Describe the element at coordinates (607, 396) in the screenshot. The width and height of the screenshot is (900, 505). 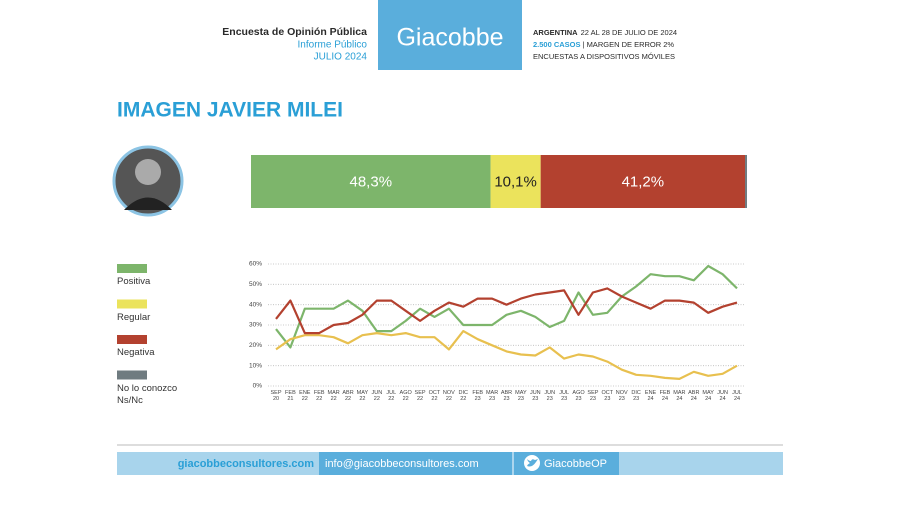
I see `x-tick-label: OCT 23` at that location.